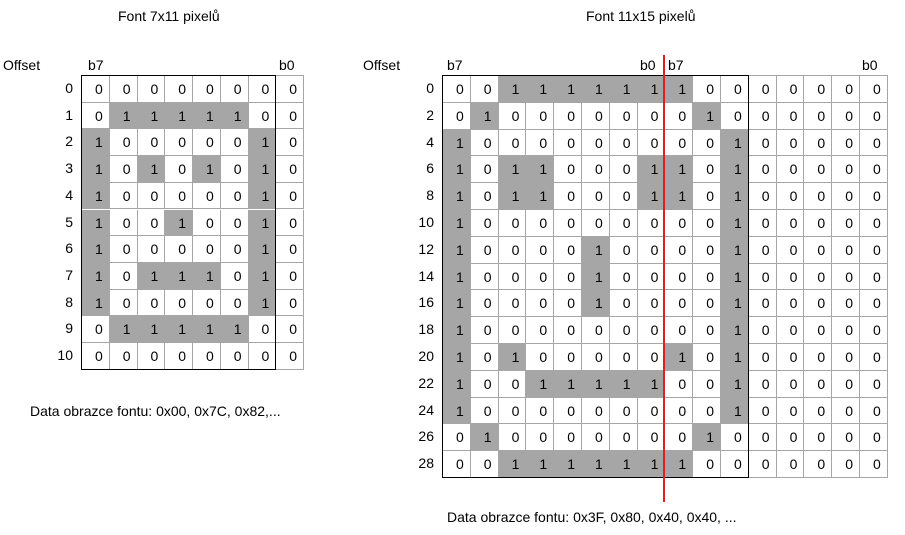 This screenshot has height=535, width=905. I want to click on row-offset-label: 12, so click(426, 248).